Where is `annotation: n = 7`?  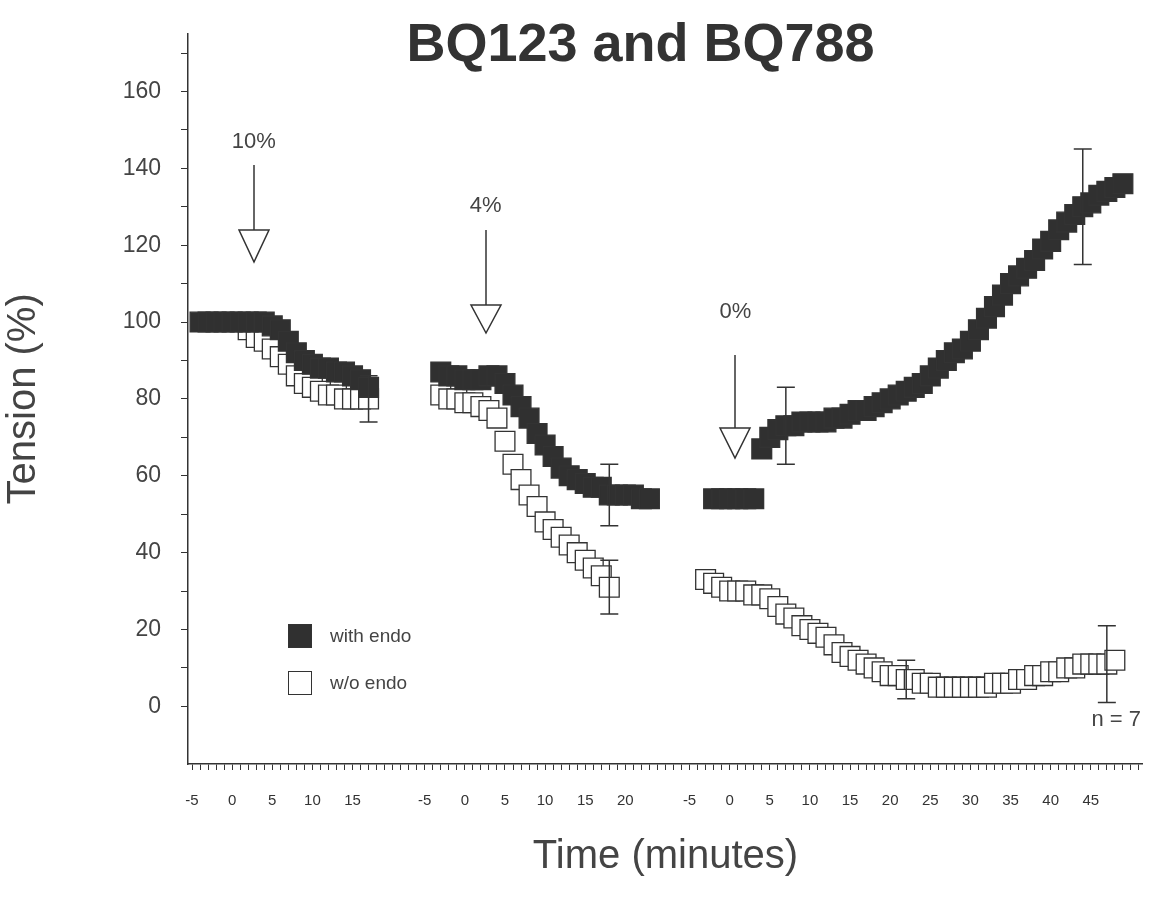
annotation: n = 7 is located at coordinates (1116, 719).